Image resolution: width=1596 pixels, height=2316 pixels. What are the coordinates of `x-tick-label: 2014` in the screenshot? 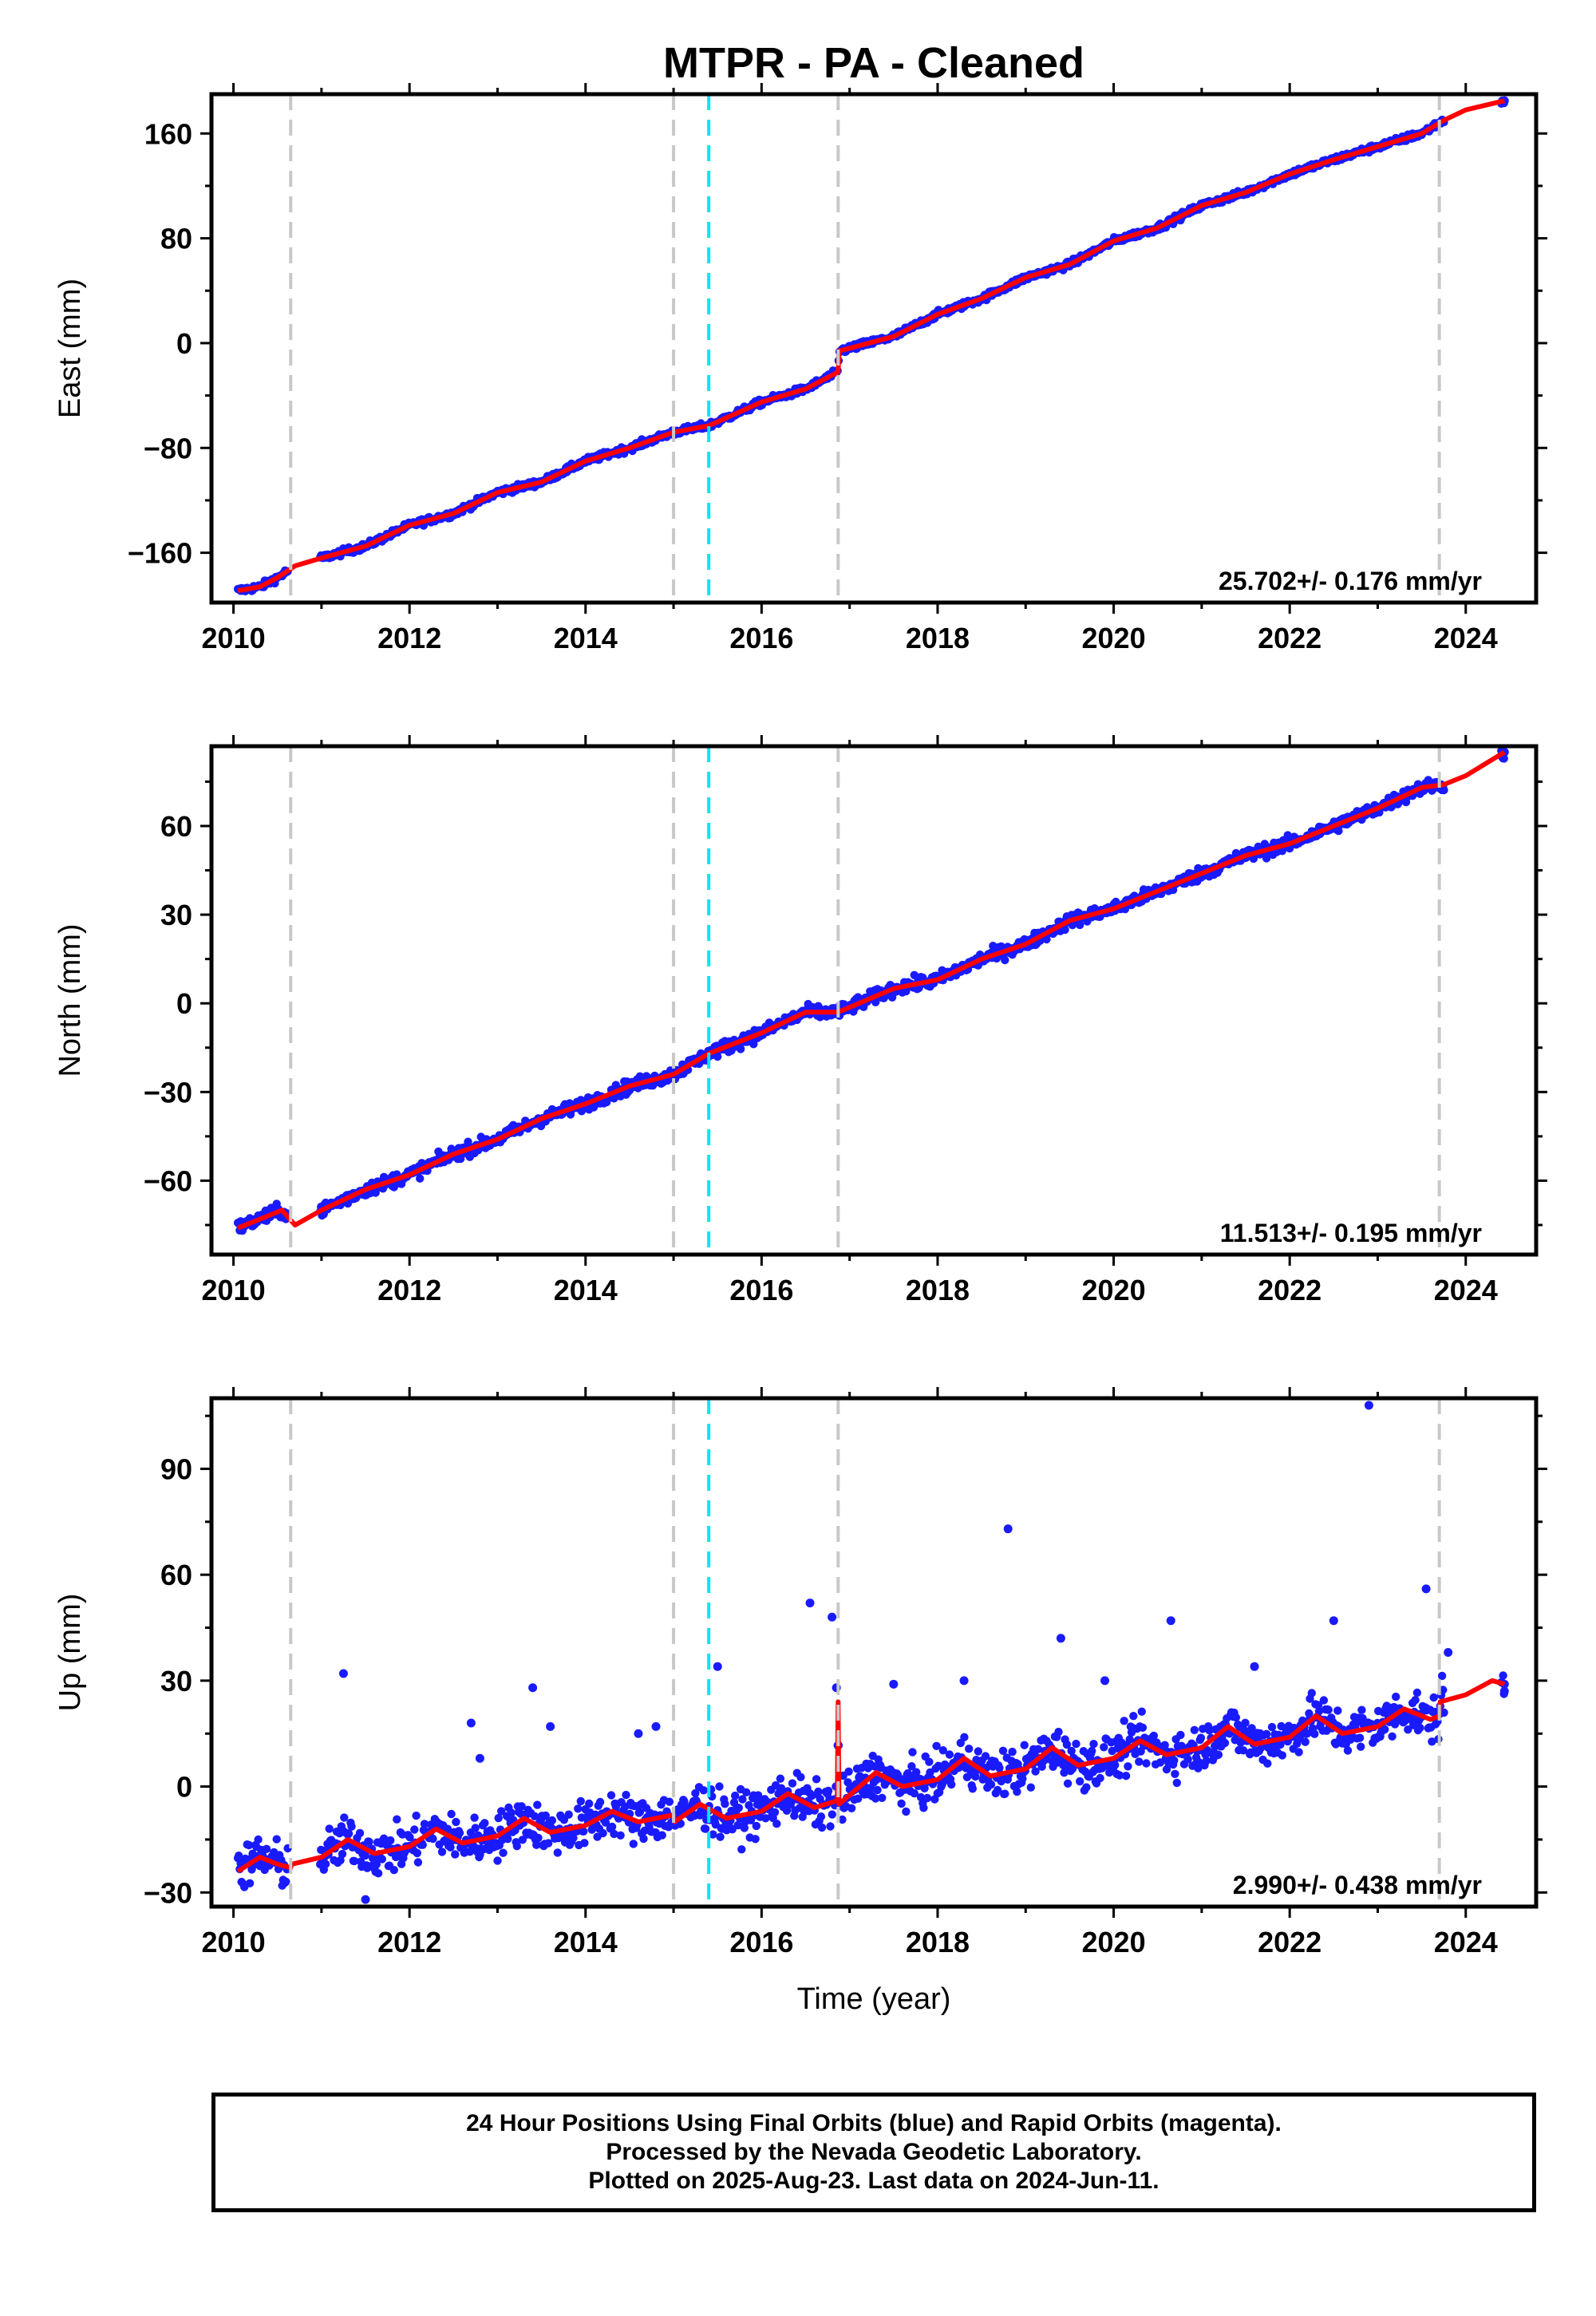 It's located at (586, 1942).